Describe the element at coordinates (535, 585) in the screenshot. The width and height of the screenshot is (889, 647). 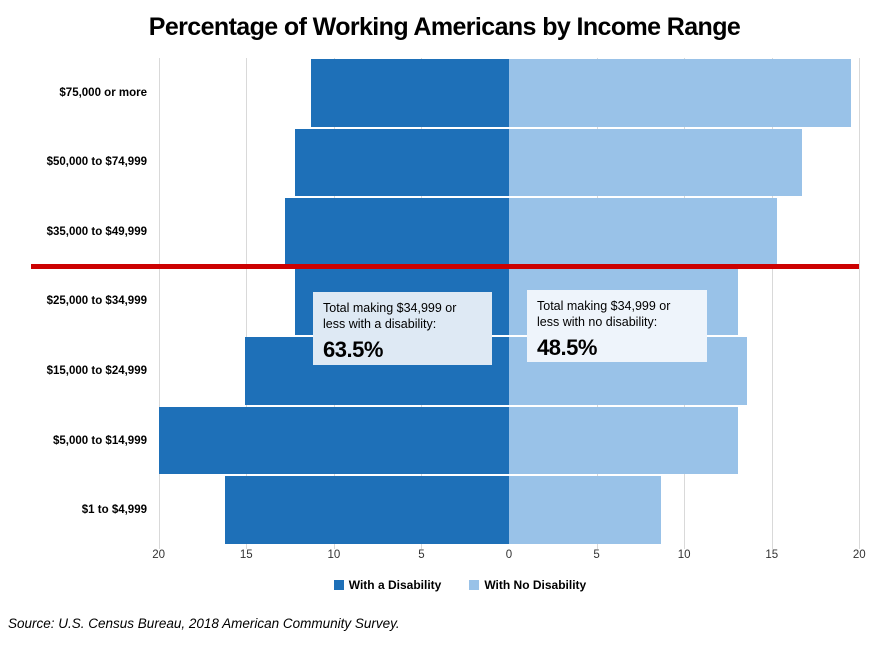
I see `legend-label: With No Disability` at that location.